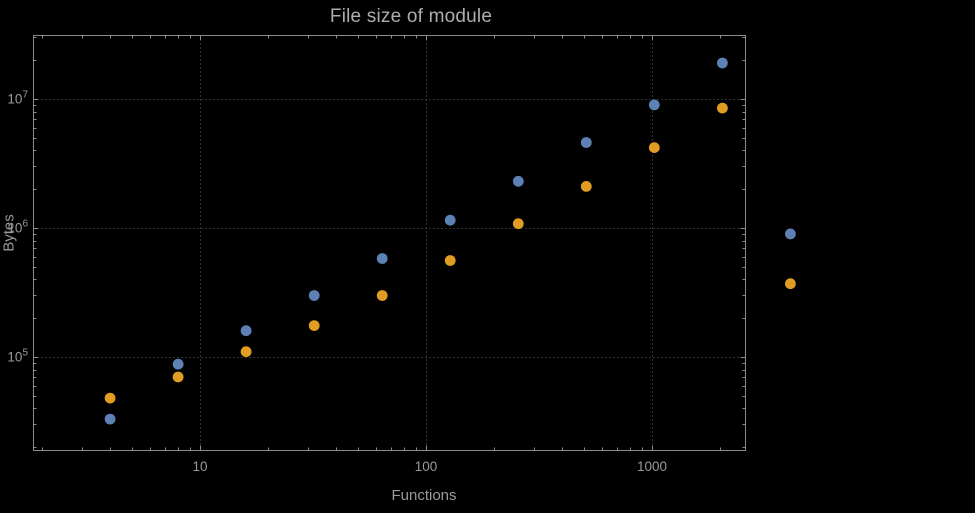 This screenshot has width=975, height=513. I want to click on y-axis-label: Bytes, so click(9, 233).